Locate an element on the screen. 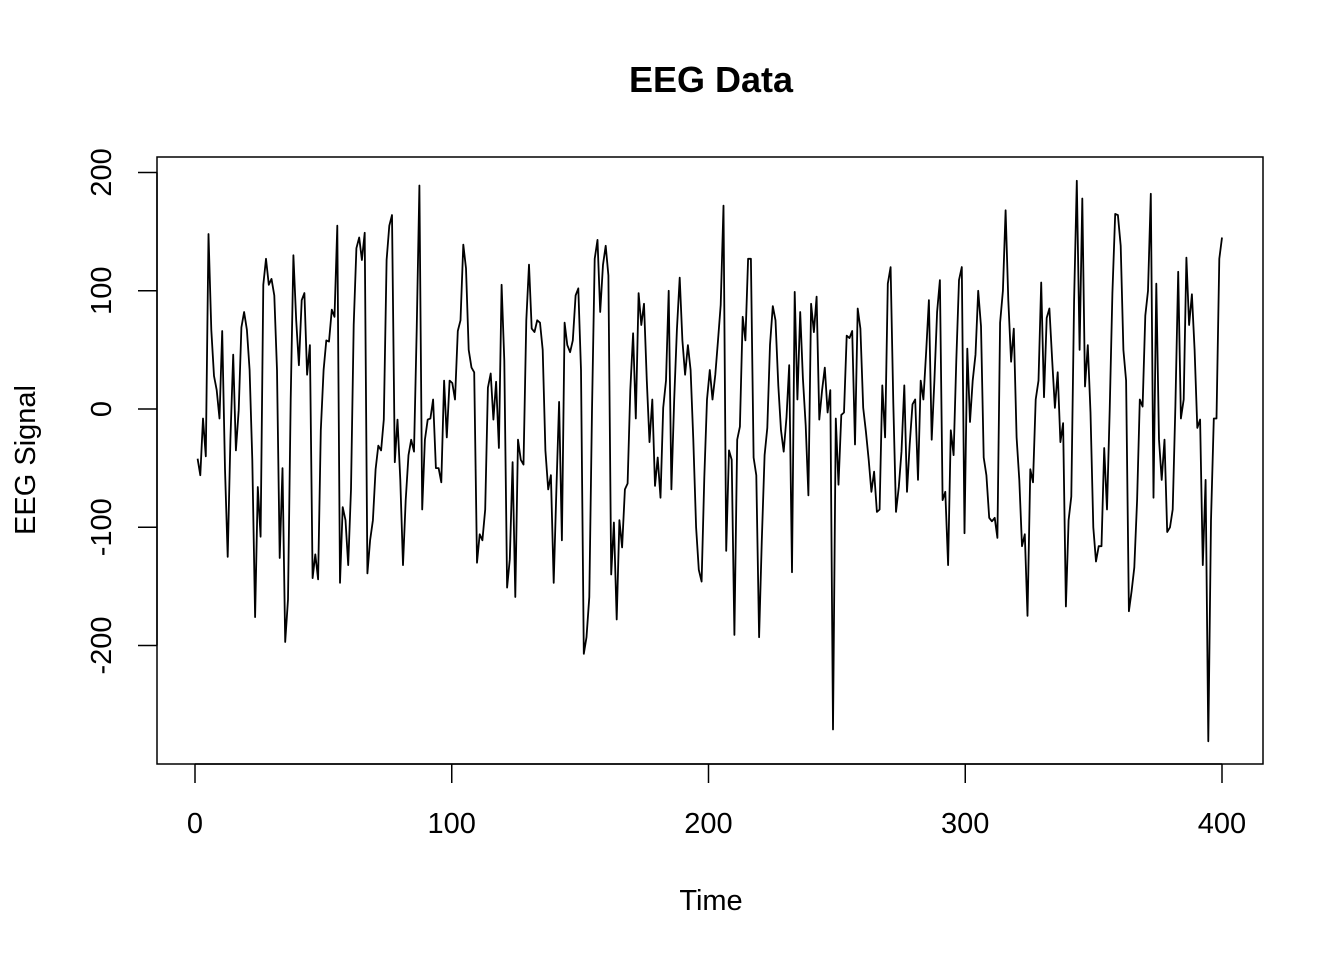 Image resolution: width=1344 pixels, height=960 pixels. y-tick-label: 0 is located at coordinates (102, 409).